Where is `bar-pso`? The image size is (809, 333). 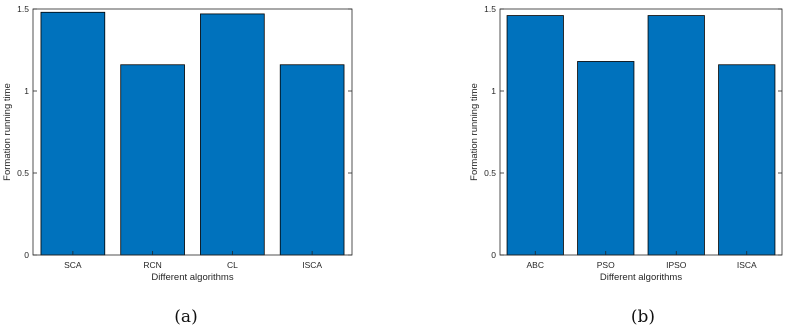 bar-pso is located at coordinates (606, 158).